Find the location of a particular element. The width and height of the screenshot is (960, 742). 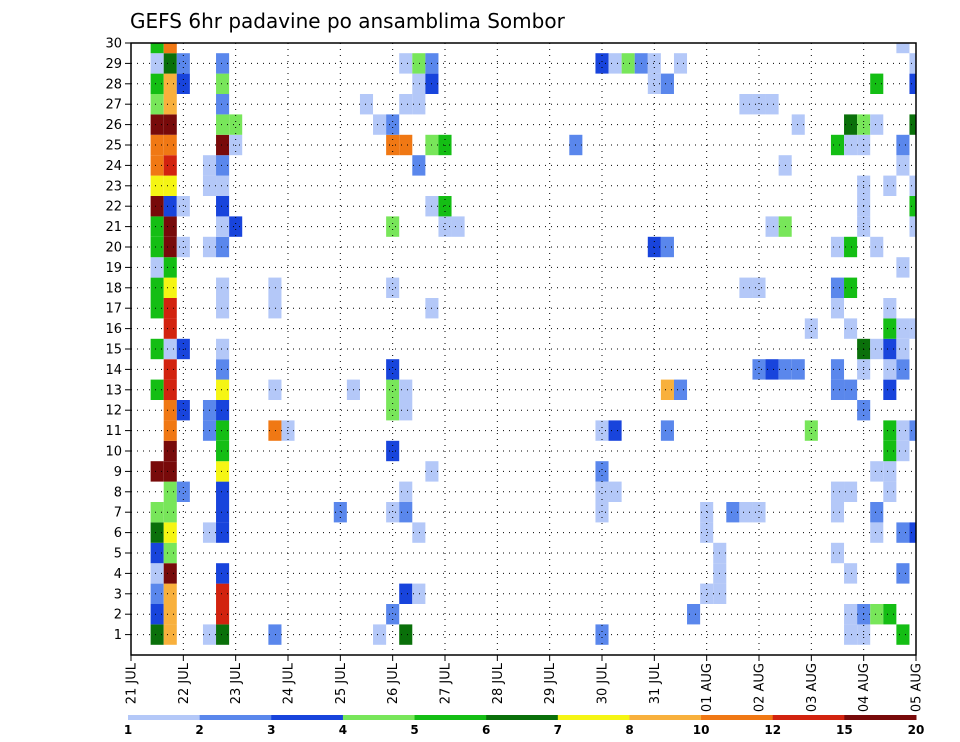

x-tick-label: 29 JUL is located at coordinates (550, 683).